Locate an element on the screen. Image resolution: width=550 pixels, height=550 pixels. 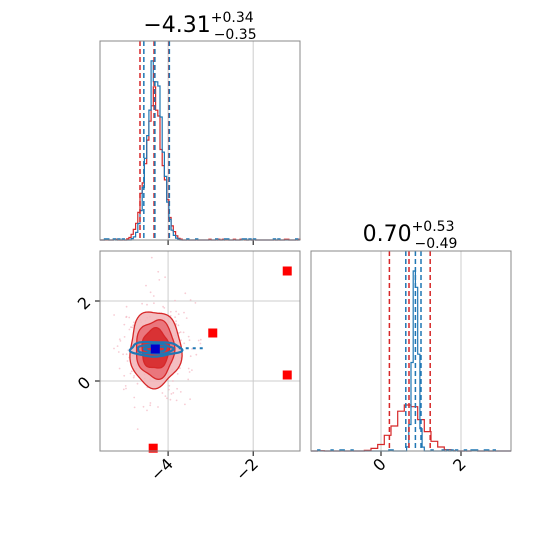
param-1-title: −4.31+0.34 −0.35 is located at coordinates (199, 26).